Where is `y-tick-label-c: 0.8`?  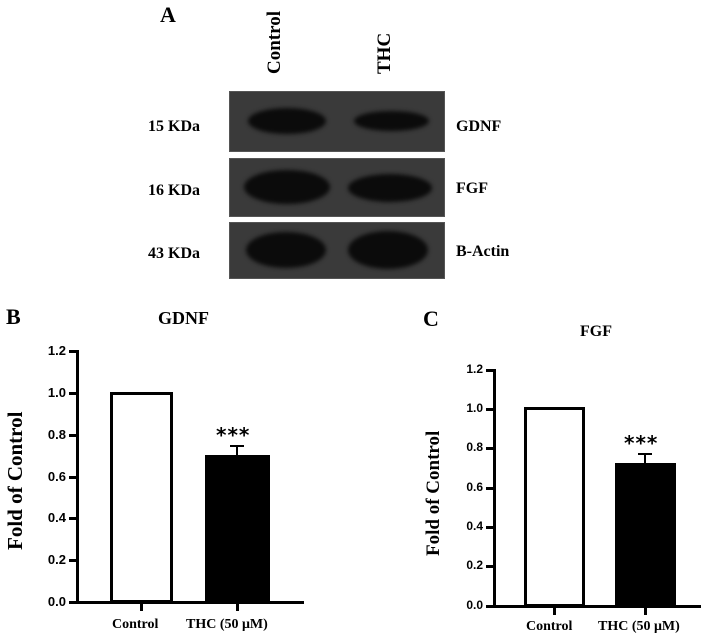 y-tick-label-c: 0.8 is located at coordinates (474, 447).